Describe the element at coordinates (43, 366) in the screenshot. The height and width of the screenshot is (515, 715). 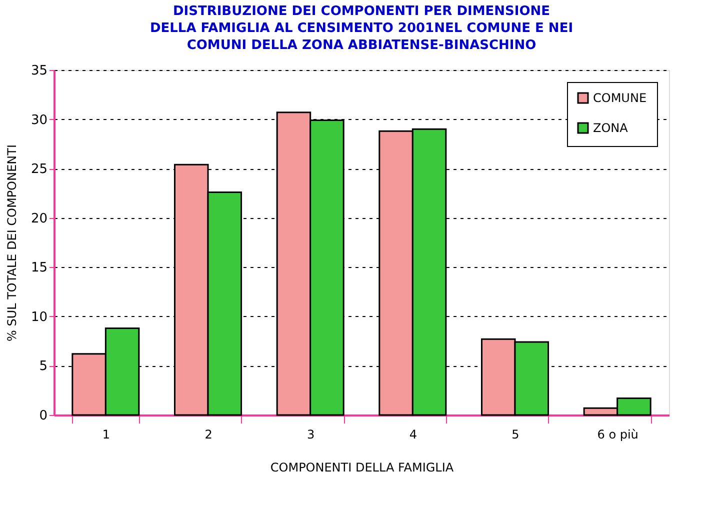
I see `y-tick-label: 5` at that location.